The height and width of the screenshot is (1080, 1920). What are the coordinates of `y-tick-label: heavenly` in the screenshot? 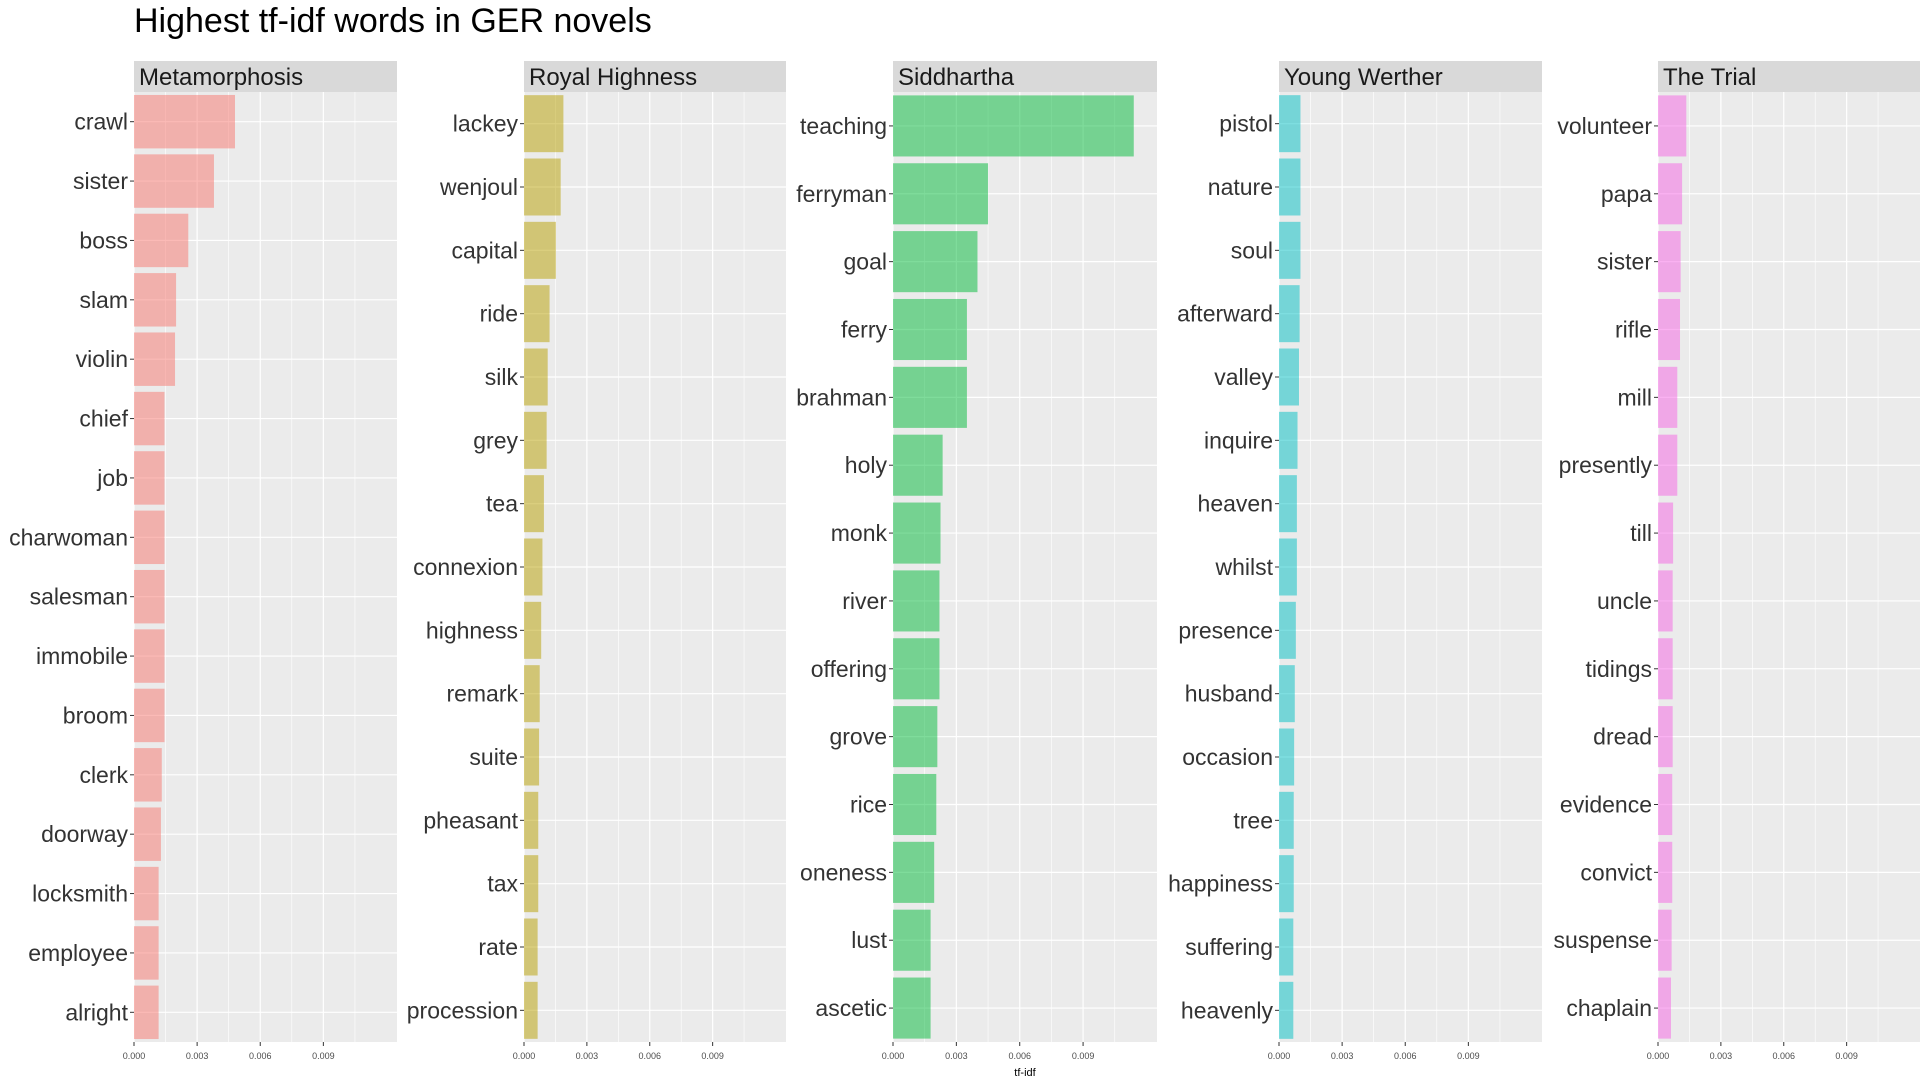 It's located at (1227, 1010).